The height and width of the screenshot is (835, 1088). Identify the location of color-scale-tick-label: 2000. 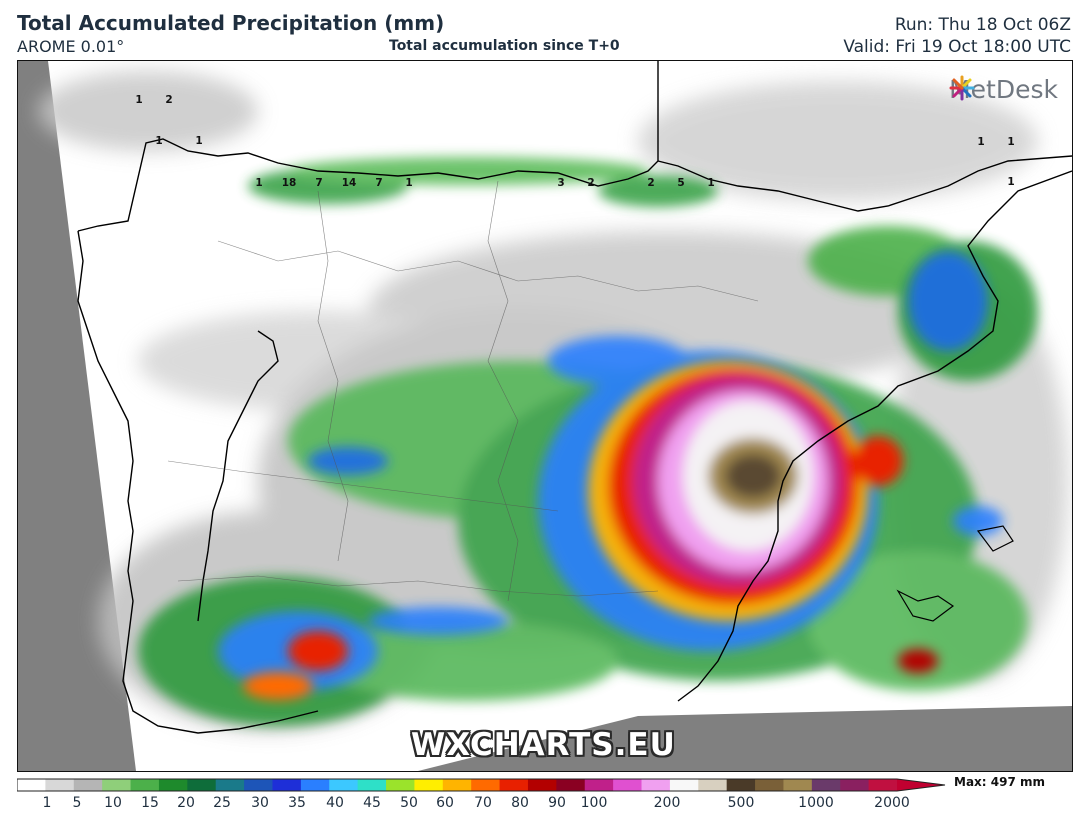
(892, 803).